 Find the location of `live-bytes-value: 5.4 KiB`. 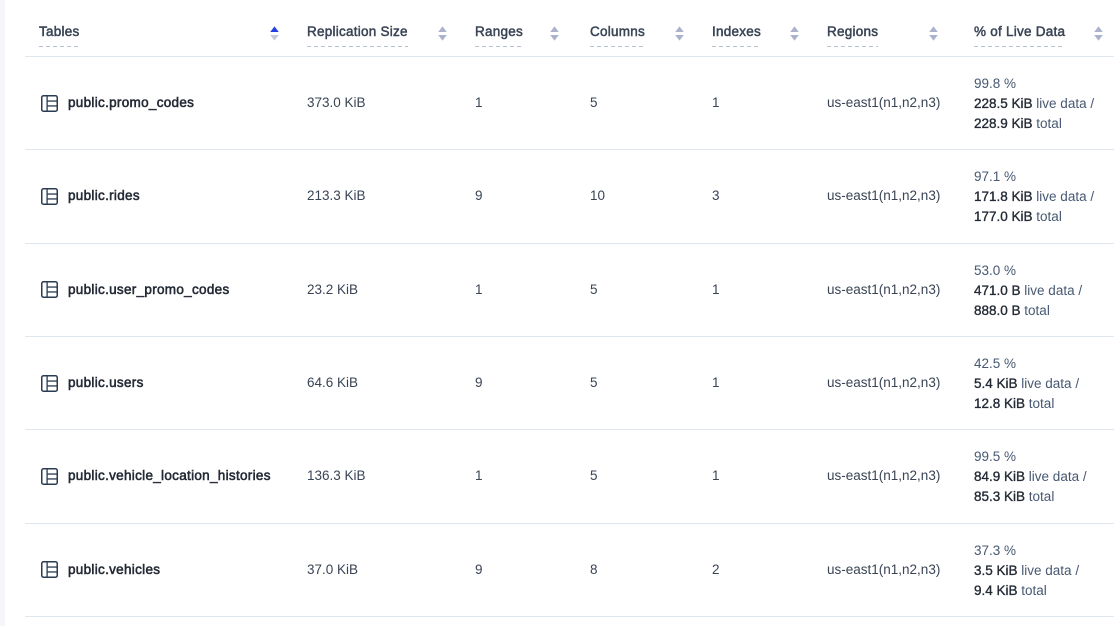

live-bytes-value: 5.4 KiB is located at coordinates (996, 384).